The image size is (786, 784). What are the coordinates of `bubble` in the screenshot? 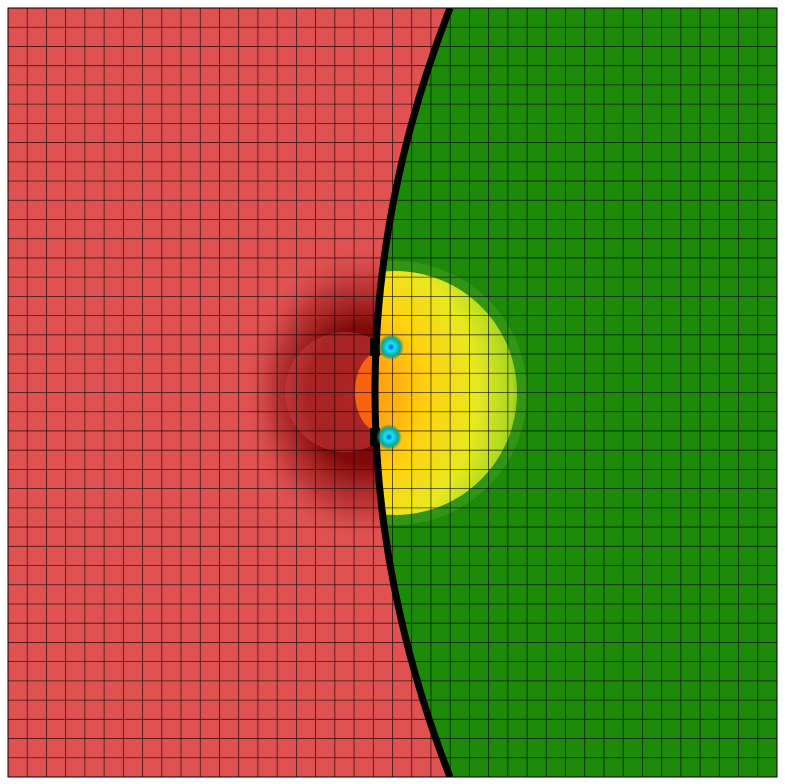 It's located at (451, 393).